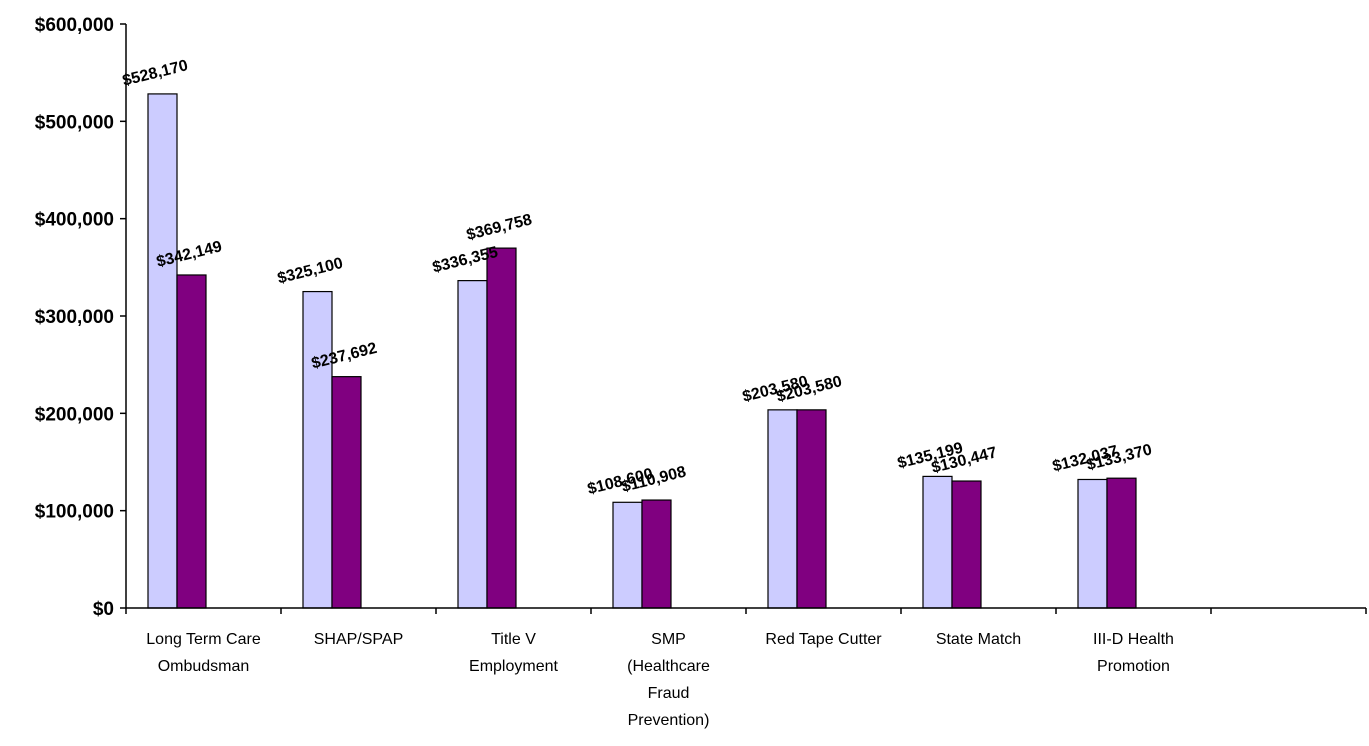 The image size is (1369, 746). Describe the element at coordinates (155, 73) in the screenshot. I see `data-label: $528,170` at that location.